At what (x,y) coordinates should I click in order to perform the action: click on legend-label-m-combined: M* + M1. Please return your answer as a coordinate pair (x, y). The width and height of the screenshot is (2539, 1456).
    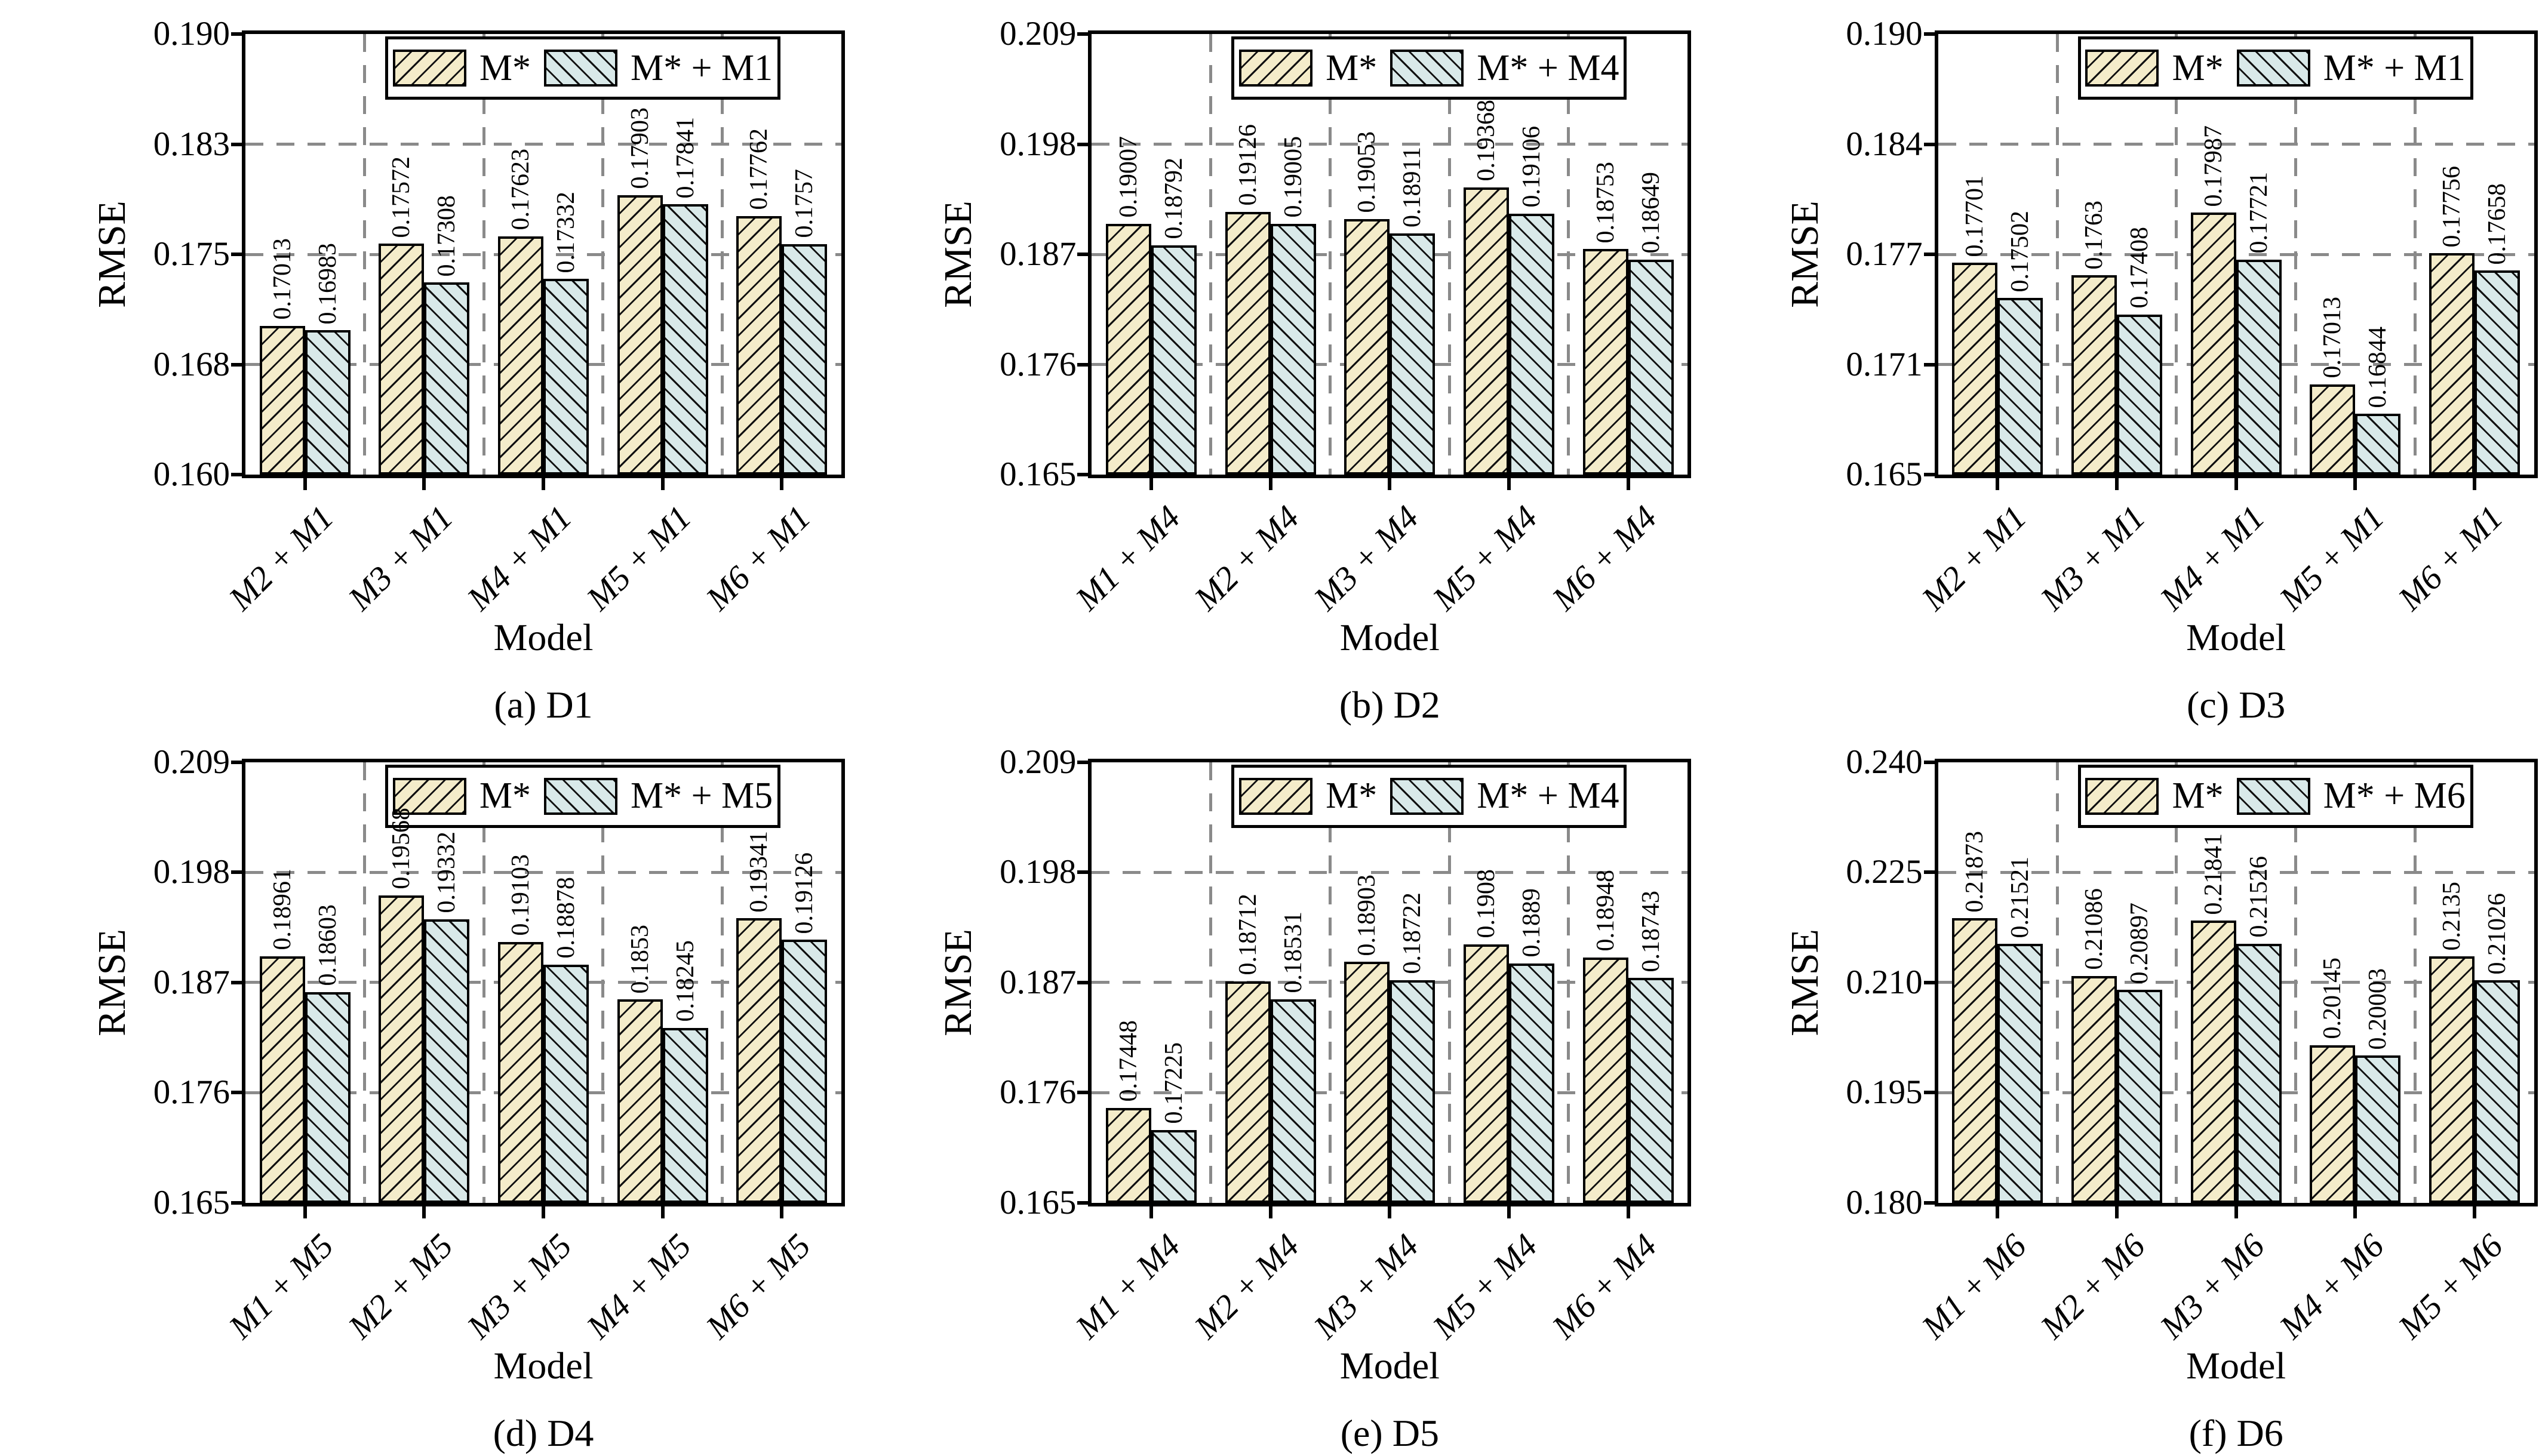
    Looking at the image, I should click on (701, 67).